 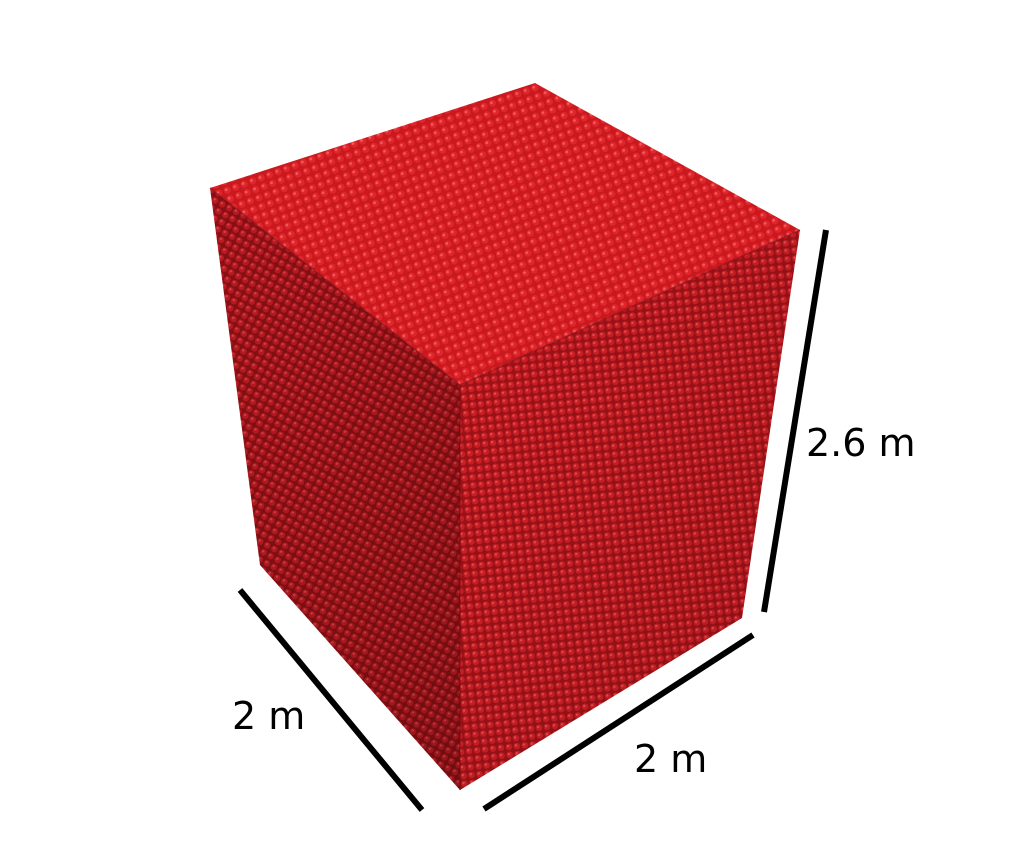 I want to click on width-dimension-line, so click(x=618, y=722).